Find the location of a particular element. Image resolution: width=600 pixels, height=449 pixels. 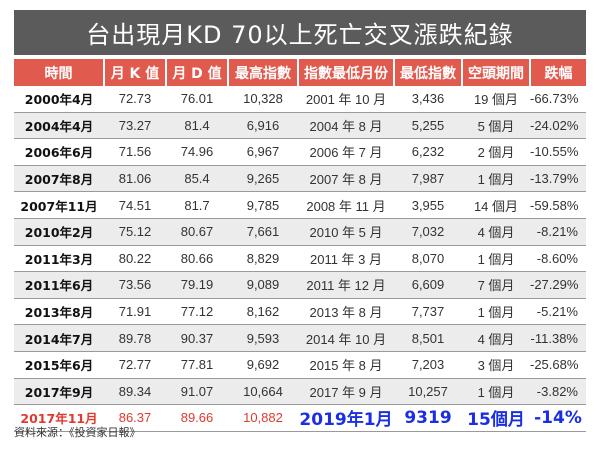

cell-high: 6,967 is located at coordinates (263, 152).